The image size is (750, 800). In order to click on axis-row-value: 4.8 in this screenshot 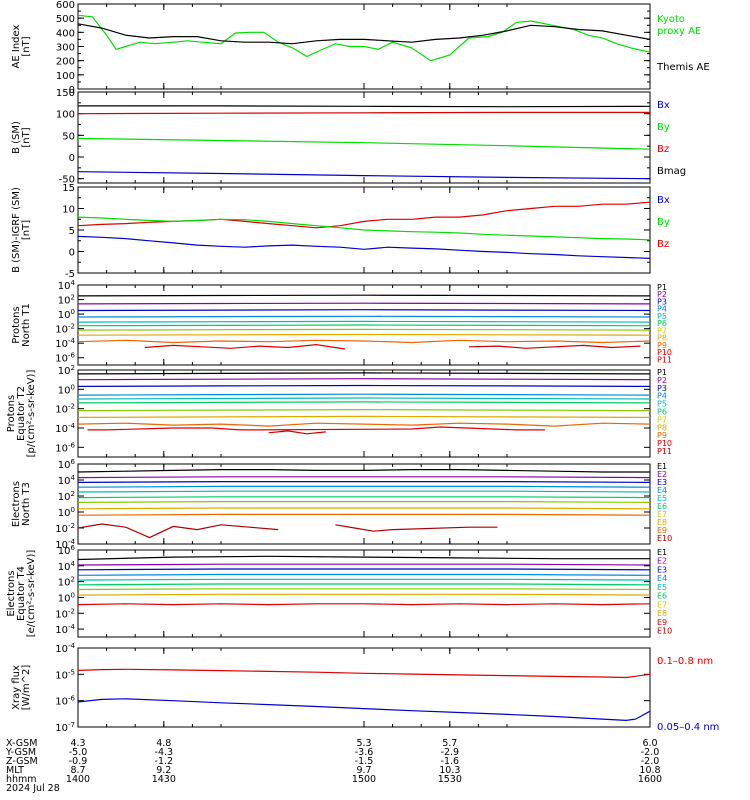, I will do `click(163, 743)`.